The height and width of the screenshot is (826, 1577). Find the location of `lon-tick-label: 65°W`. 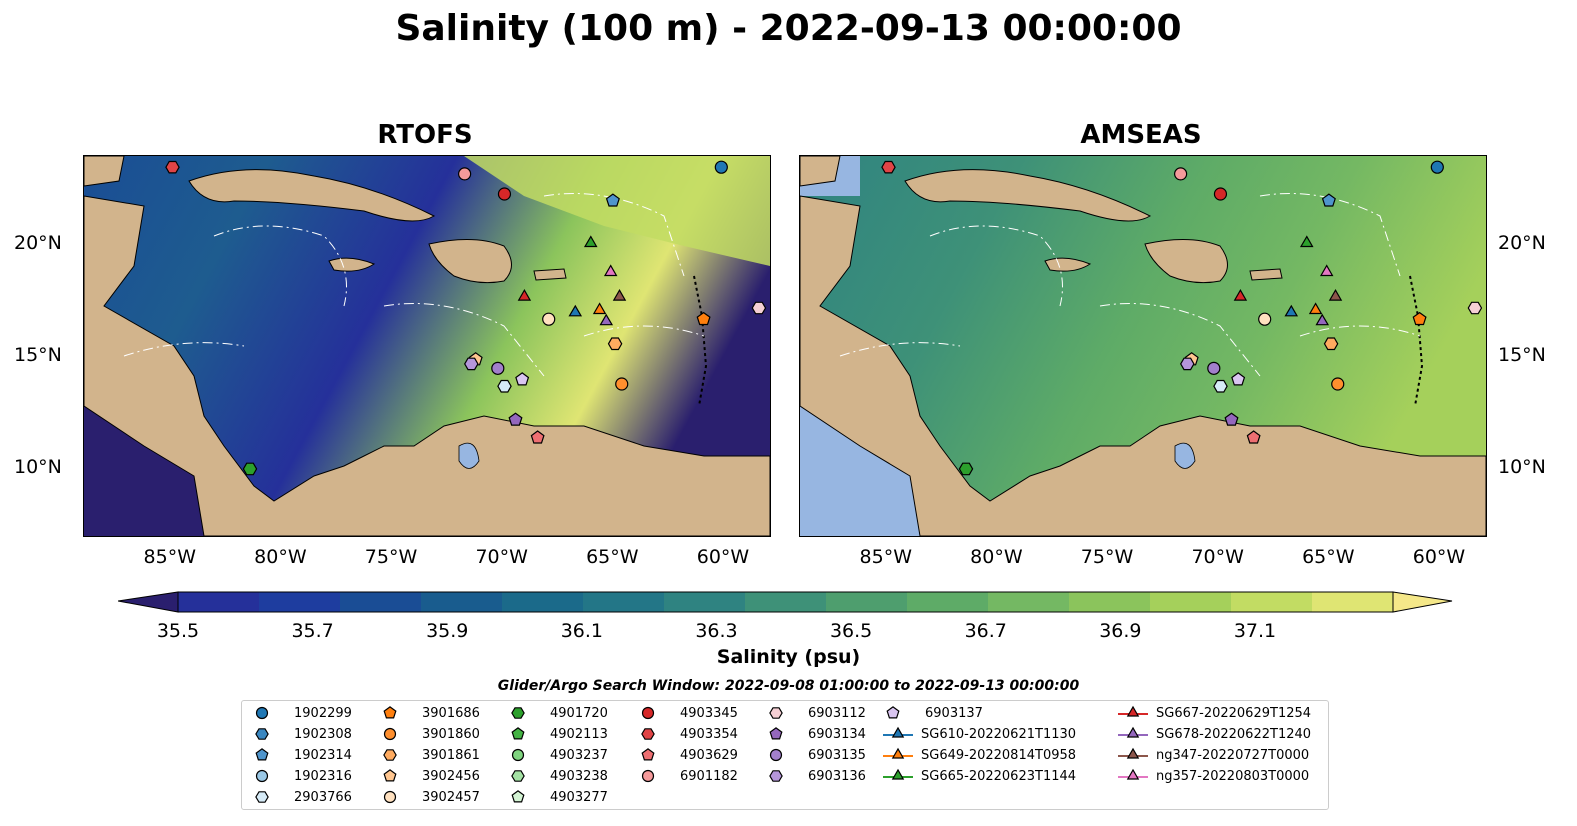

lon-tick-label: 65°W is located at coordinates (612, 557).